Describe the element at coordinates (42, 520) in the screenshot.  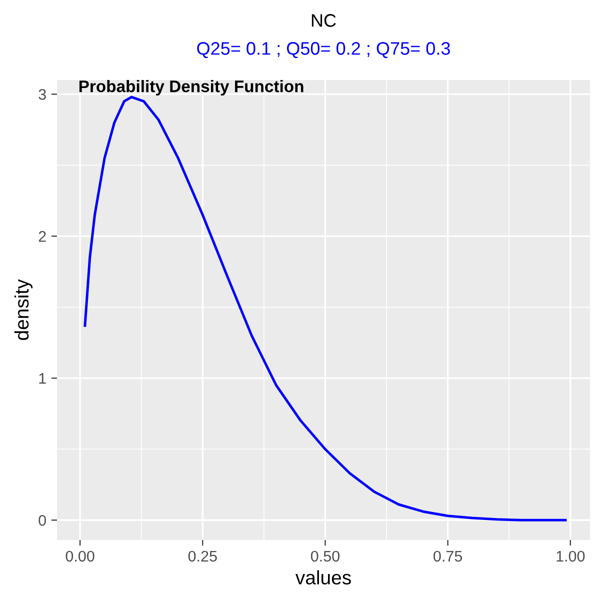
I see `y-tick-label: 0` at that location.